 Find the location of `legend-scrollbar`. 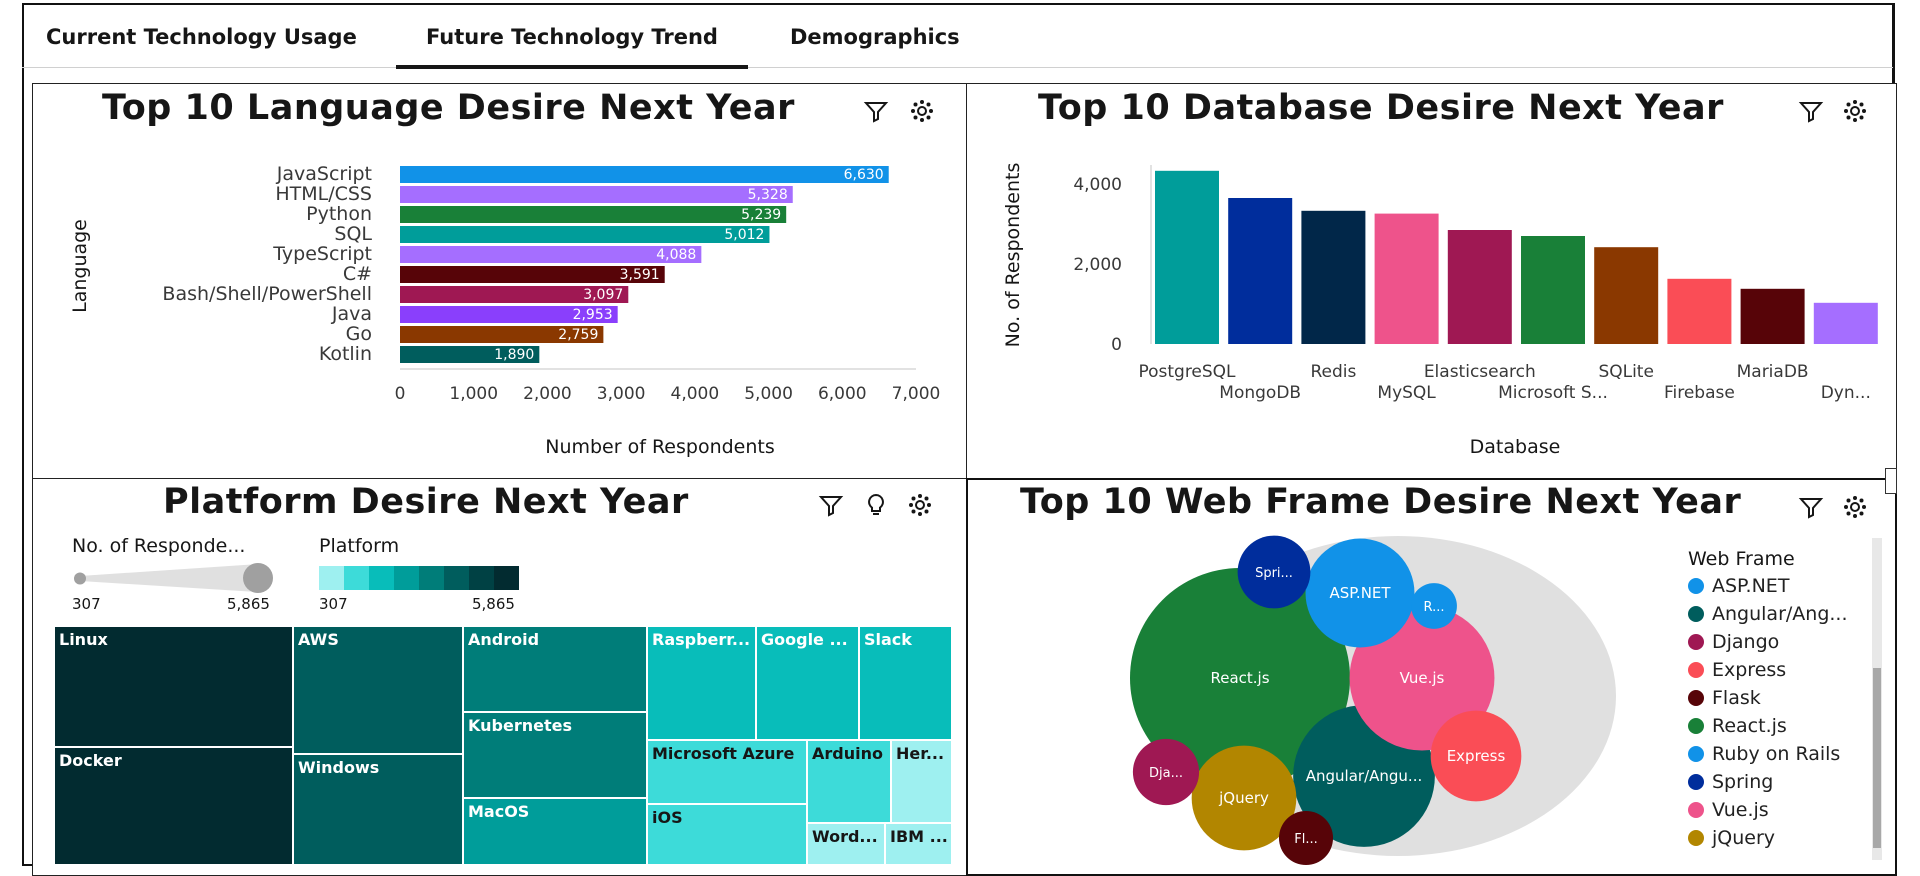

legend-scrollbar is located at coordinates (1877, 699).